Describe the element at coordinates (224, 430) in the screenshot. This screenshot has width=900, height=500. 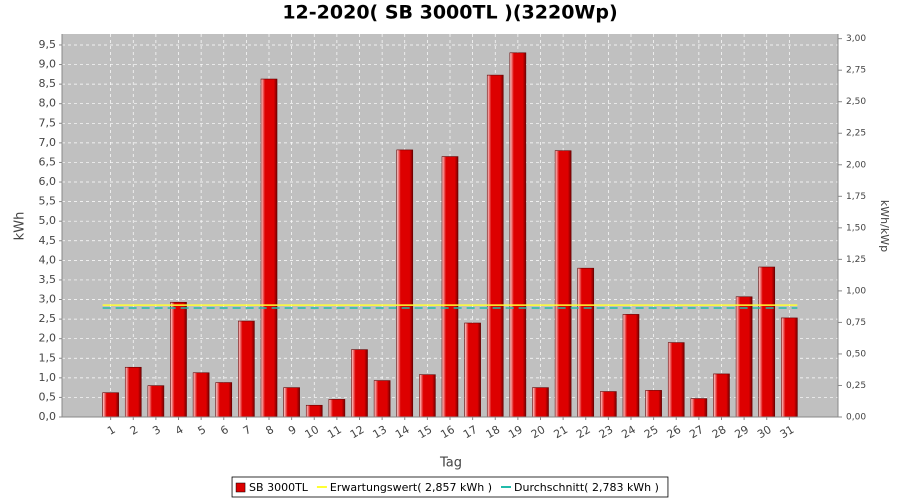
I see `x-tick-label: 6` at that location.